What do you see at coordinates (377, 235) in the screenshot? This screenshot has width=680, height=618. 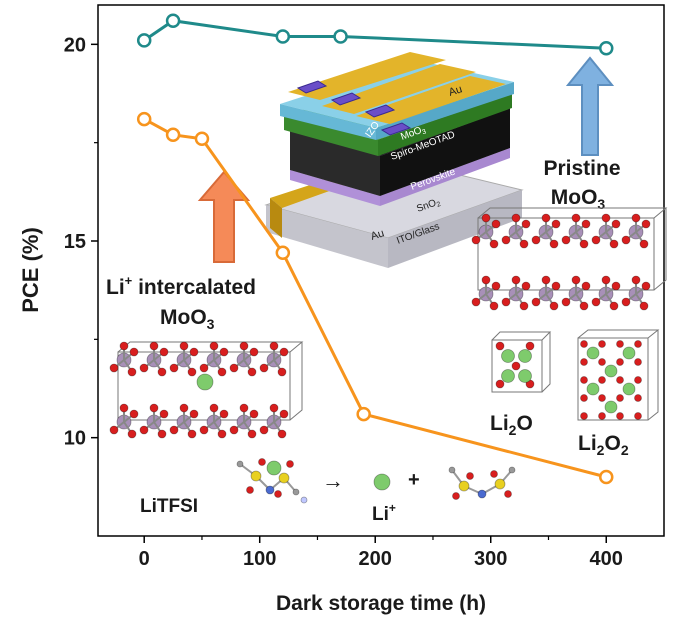 I see `layer-label-au-bottom: Au` at bounding box center [377, 235].